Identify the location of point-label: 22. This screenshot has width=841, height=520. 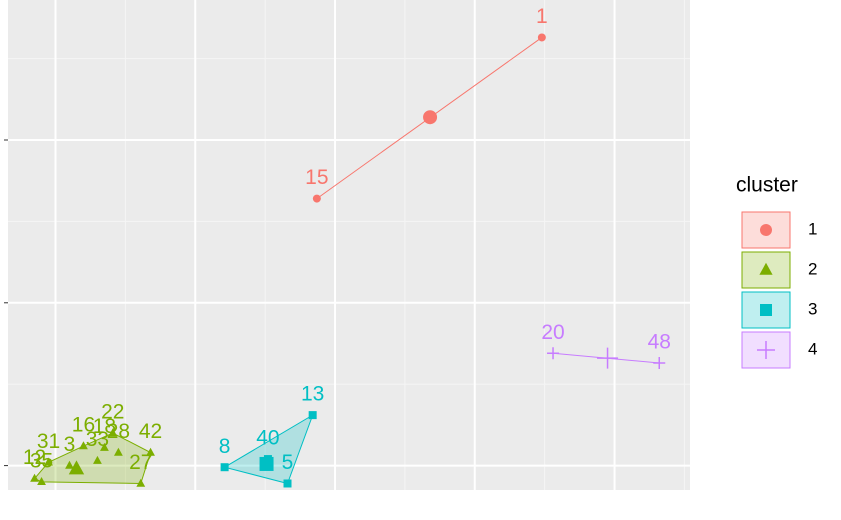
(112, 412).